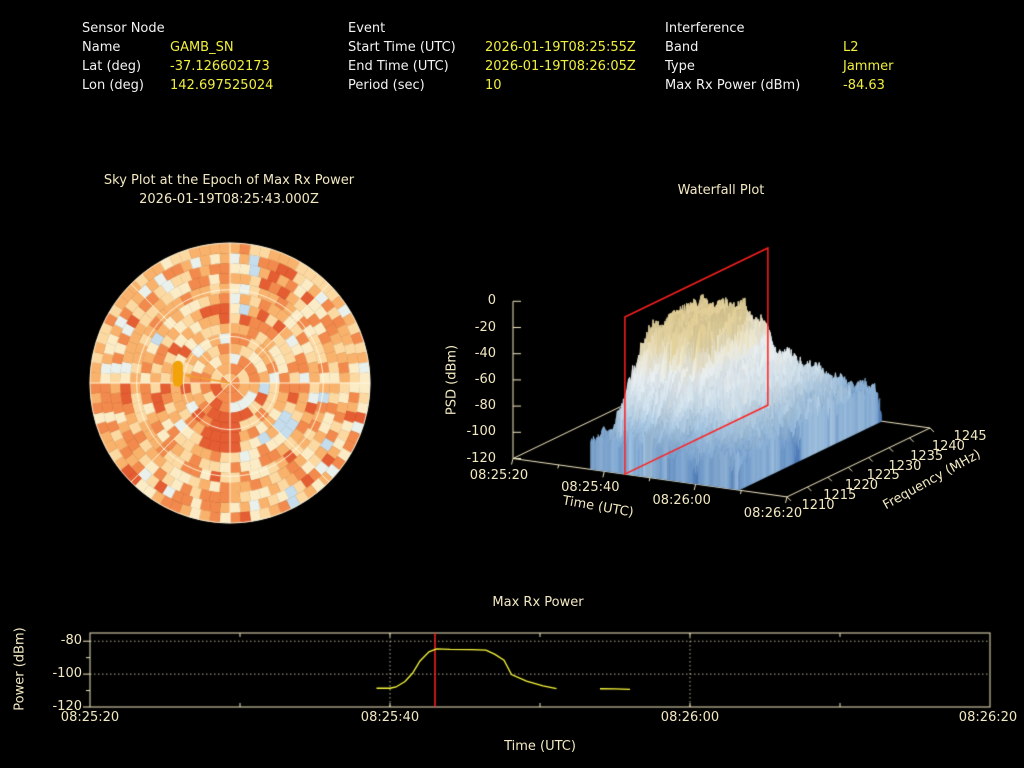 This screenshot has width=1024, height=768. What do you see at coordinates (485, 379) in the screenshot?
I see `waterfall-psd-tick-label: -60` at bounding box center [485, 379].